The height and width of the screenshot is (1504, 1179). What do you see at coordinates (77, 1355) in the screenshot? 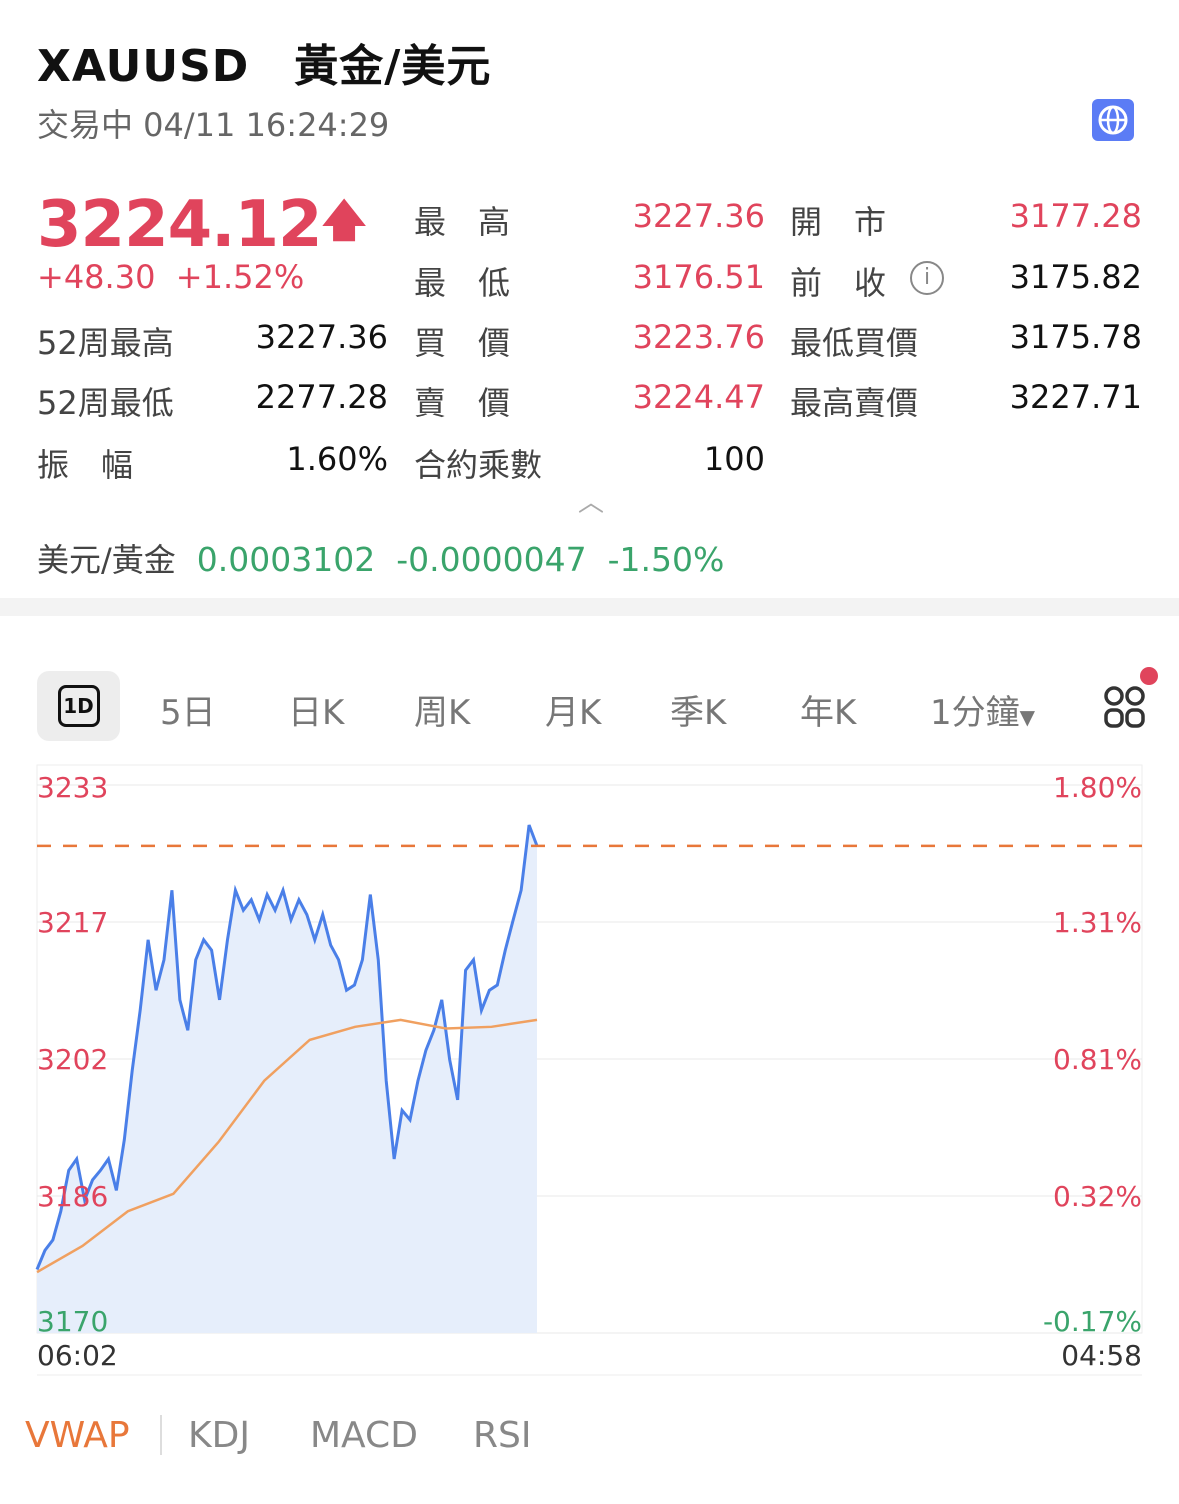
I see `x-tick-label: 06:02` at bounding box center [77, 1355].